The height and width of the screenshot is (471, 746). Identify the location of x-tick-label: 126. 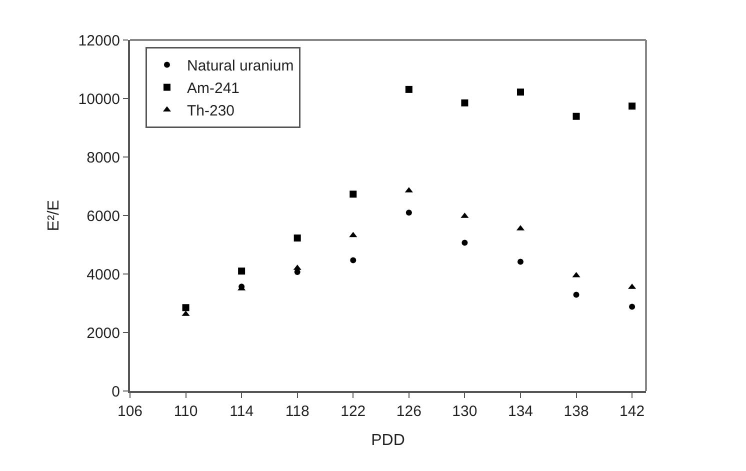
(409, 411).